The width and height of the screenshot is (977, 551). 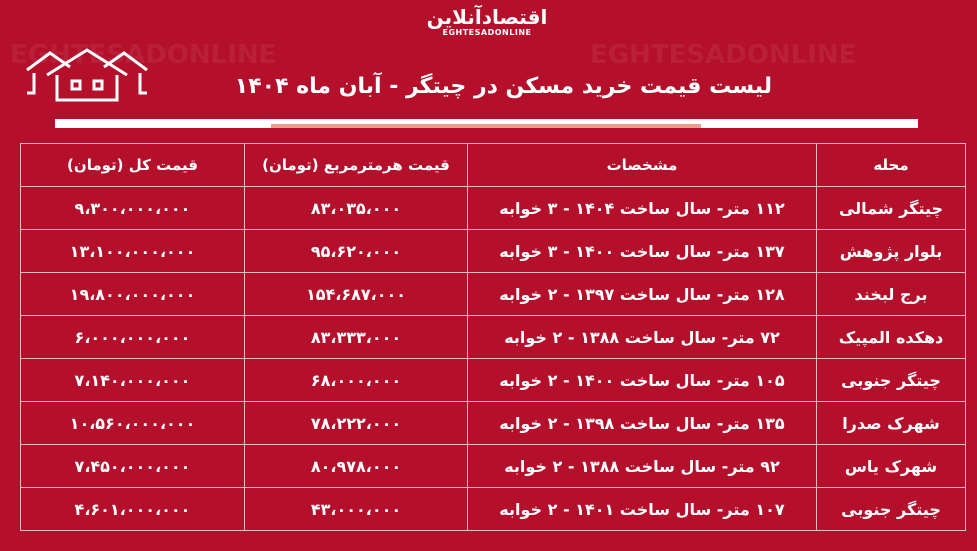 I want to click on cell-specs: ۱۳۷ متر- سال ساخت ۱۴۰۰ - ۳ خوابه, so click(x=642, y=251).